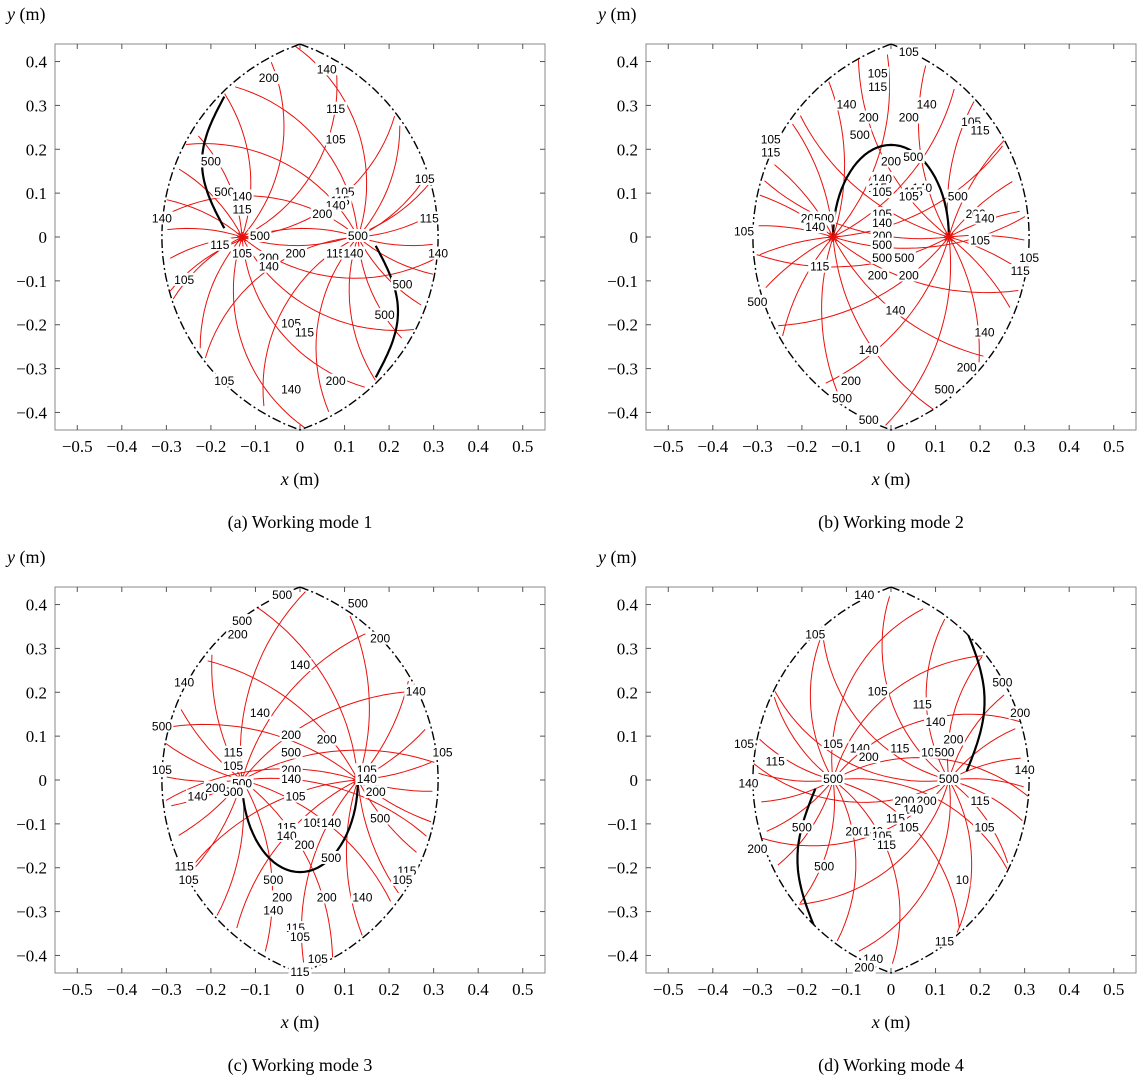 The height and width of the screenshot is (1083, 1142). Describe the element at coordinates (622, 912) in the screenshot. I see `y-tick-label: −0.3` at that location.